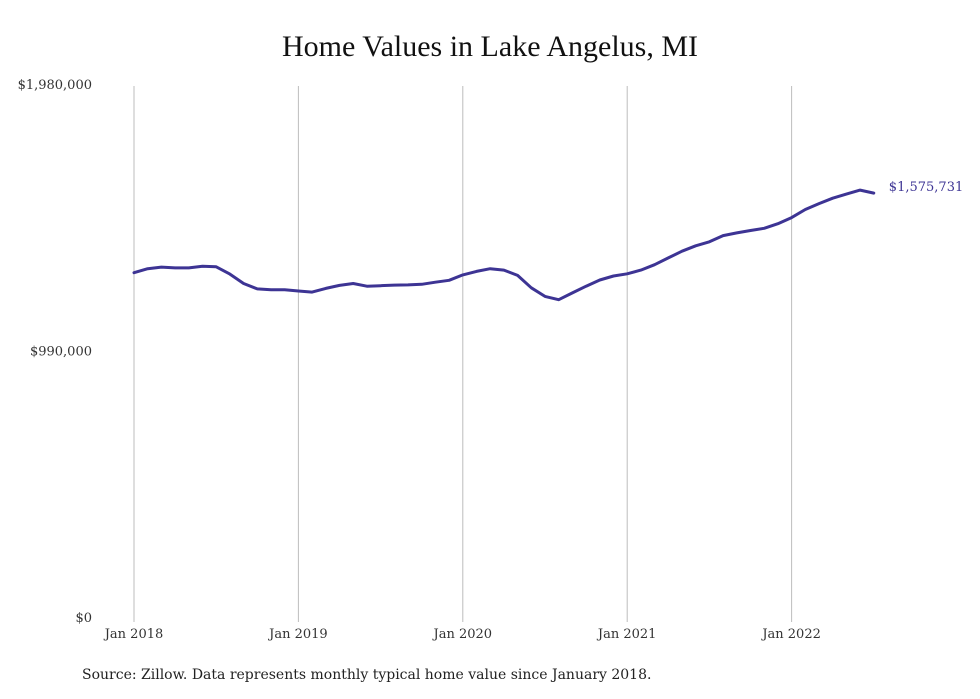  I want to click on series-layer, so click(504, 245).